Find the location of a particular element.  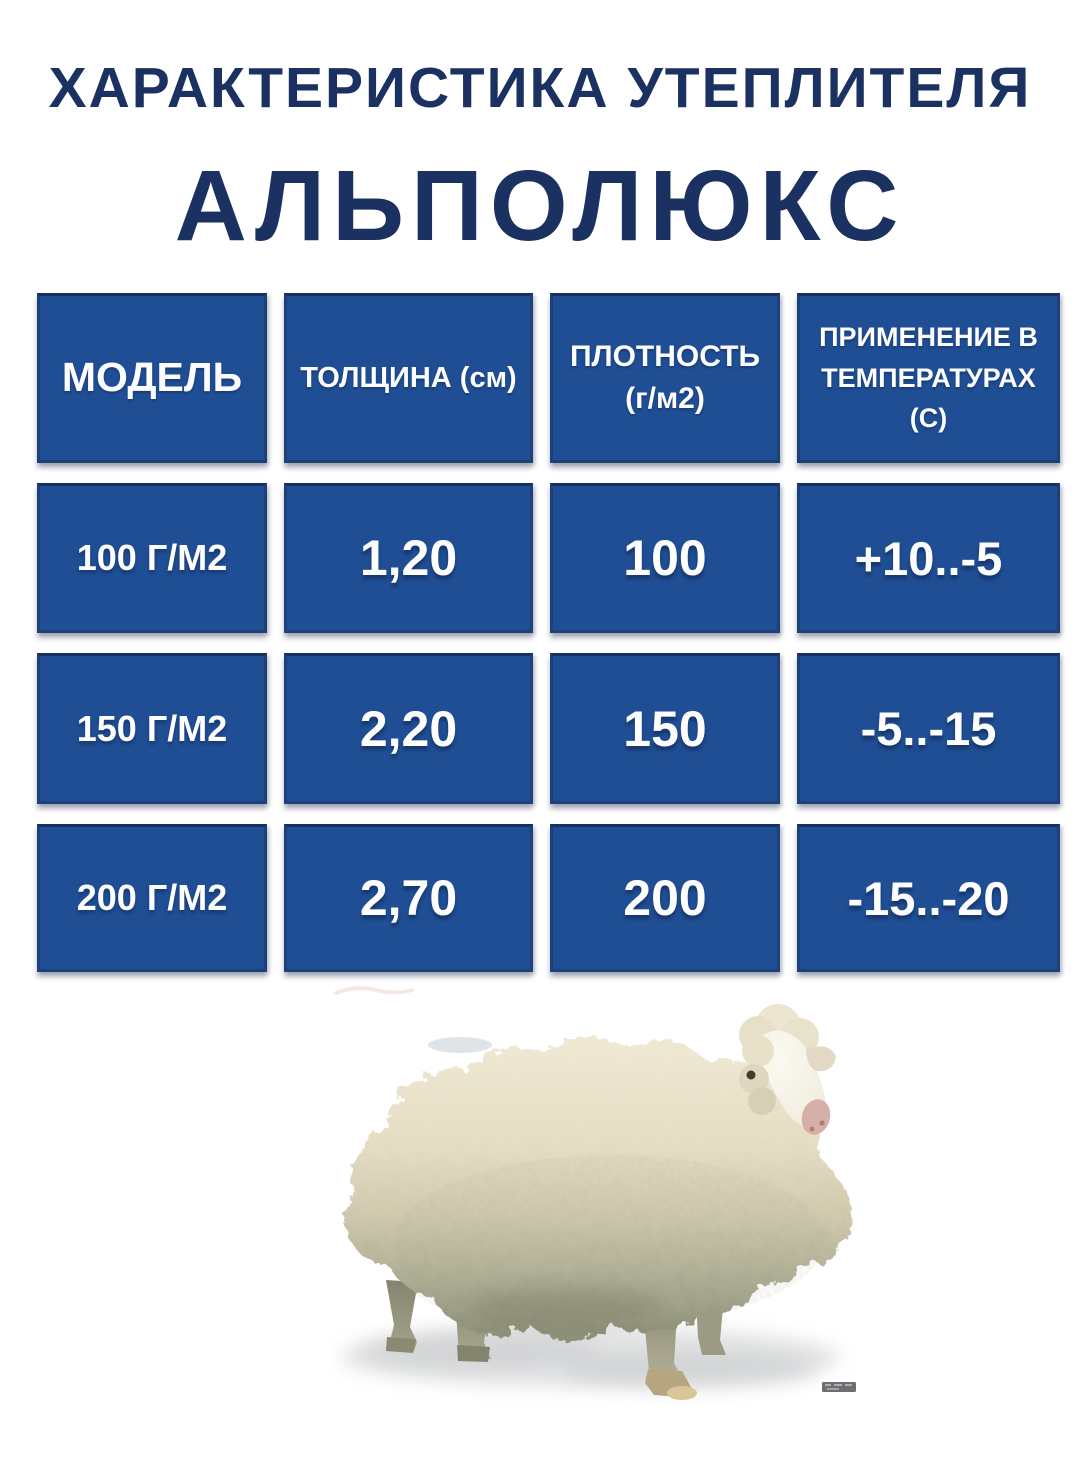

row1-temperature-cell: -5..-15 is located at coordinates (928, 728).